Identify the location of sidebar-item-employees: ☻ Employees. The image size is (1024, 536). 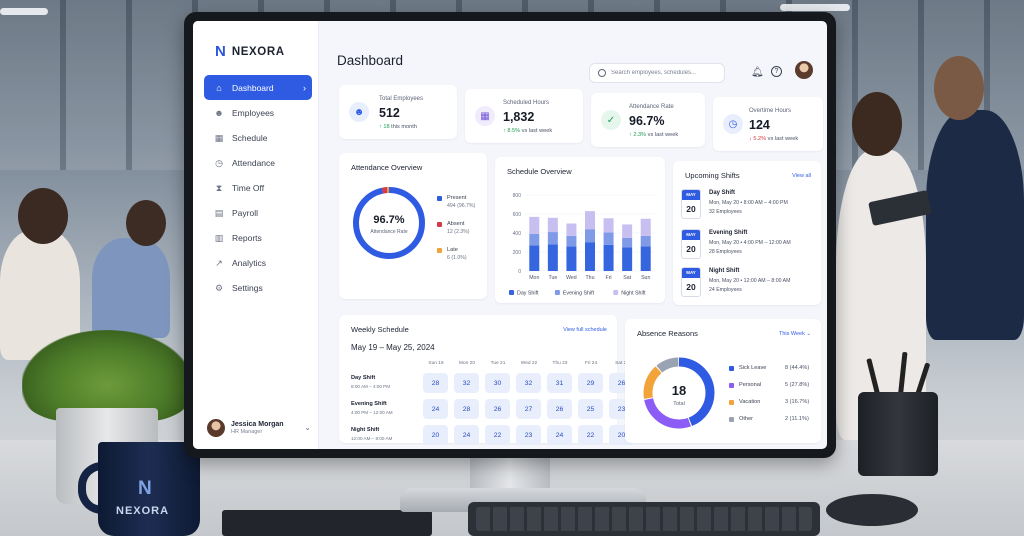
(258, 112).